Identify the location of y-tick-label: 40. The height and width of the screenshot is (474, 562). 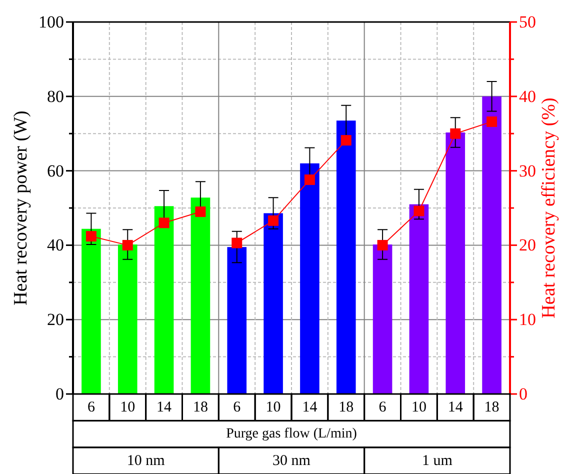
(55, 245).